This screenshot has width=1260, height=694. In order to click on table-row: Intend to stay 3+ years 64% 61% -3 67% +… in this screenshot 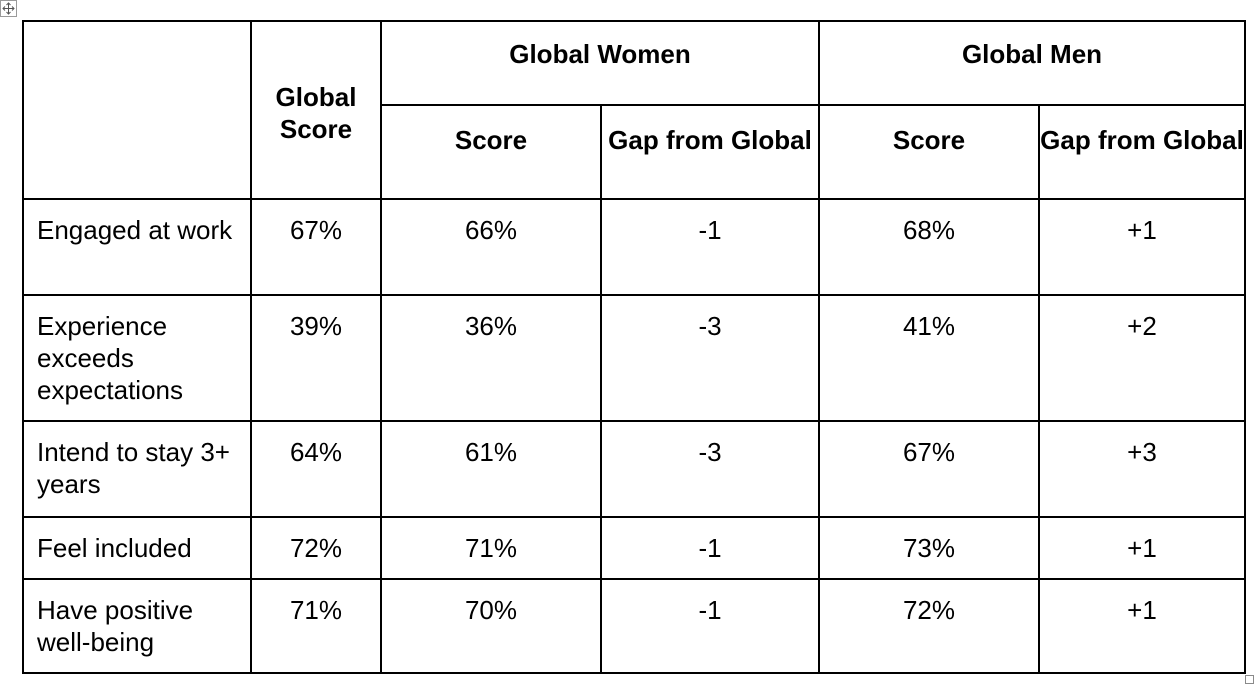, I will do `click(634, 469)`.